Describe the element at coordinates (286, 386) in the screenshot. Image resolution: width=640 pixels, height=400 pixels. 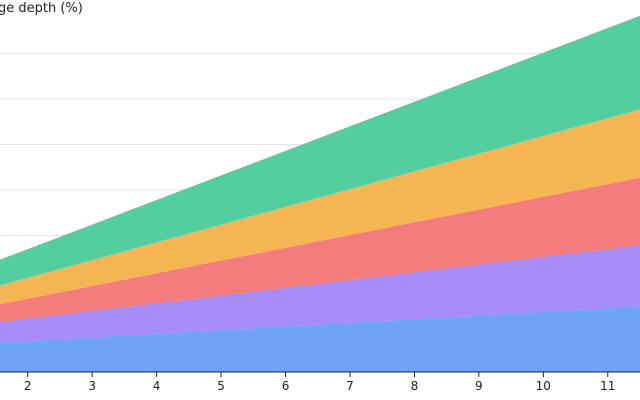
I see `x-tick-label: 6` at that location.